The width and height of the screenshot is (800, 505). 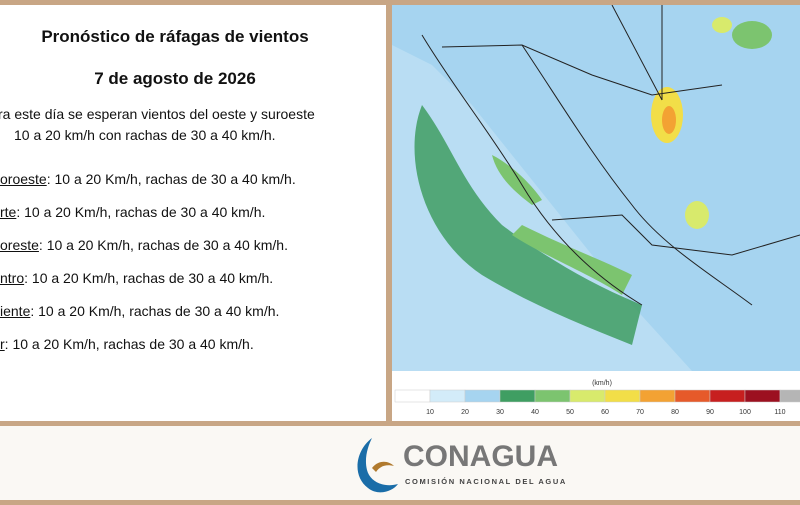 I want to click on legend-label: 70, so click(x=640, y=412).